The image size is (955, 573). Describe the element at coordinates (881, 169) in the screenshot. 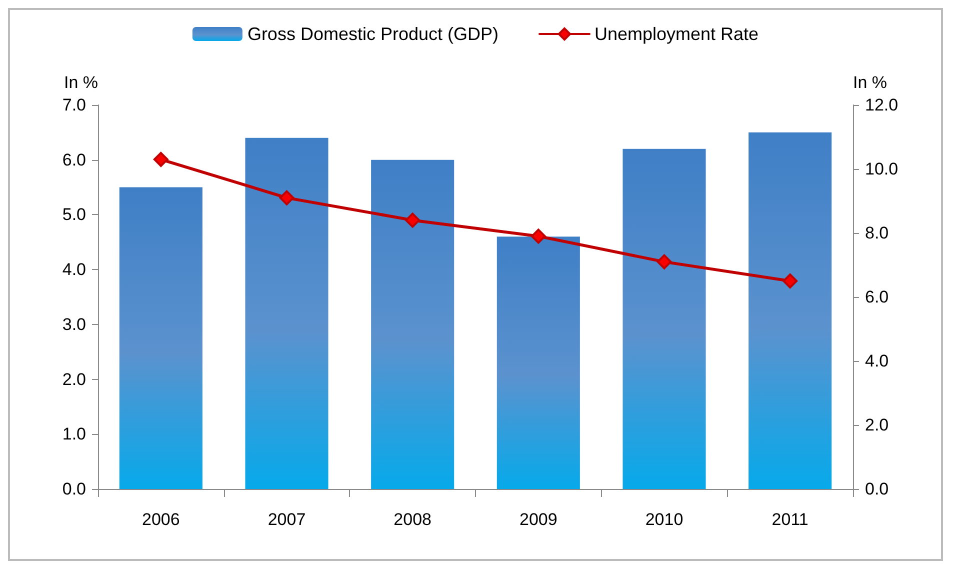

I see `y2-tick-label: 10.0` at that location.